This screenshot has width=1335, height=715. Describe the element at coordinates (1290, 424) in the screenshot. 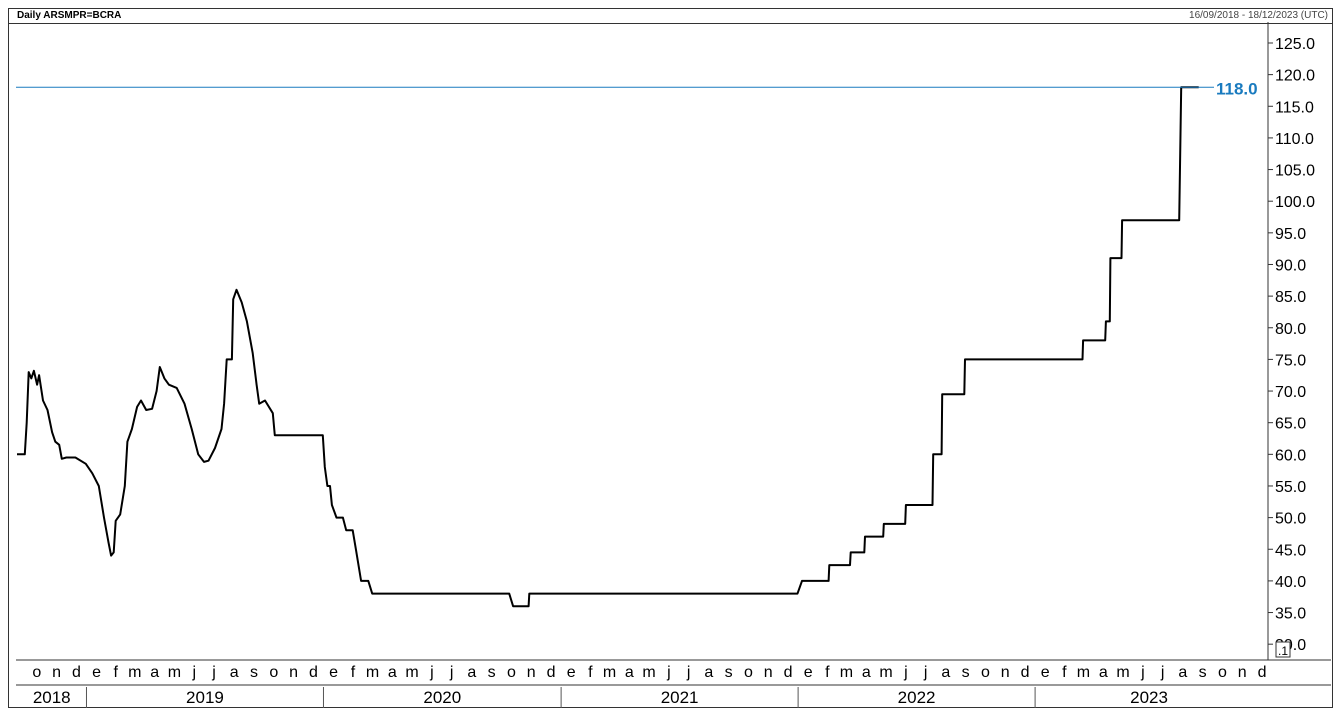

I see `y-tick-label: 65.0` at that location.